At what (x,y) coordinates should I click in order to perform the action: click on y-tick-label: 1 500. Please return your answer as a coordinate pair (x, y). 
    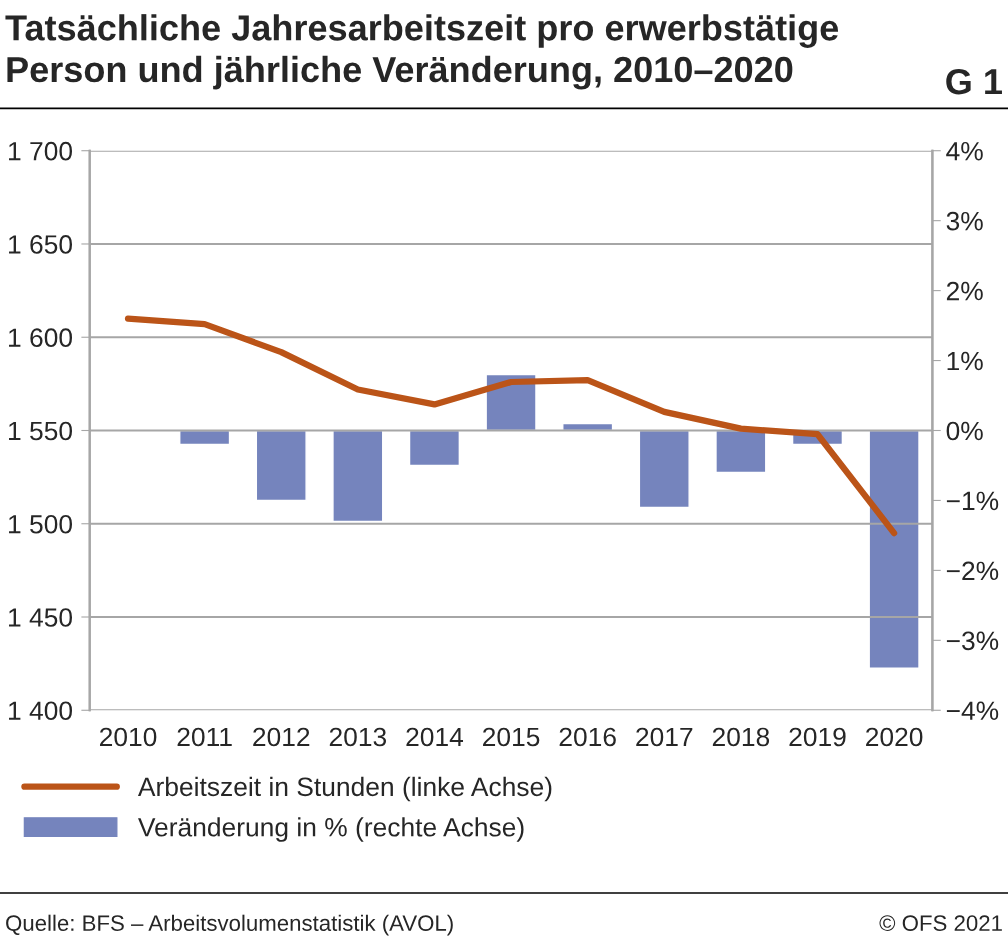
    Looking at the image, I should click on (41, 524).